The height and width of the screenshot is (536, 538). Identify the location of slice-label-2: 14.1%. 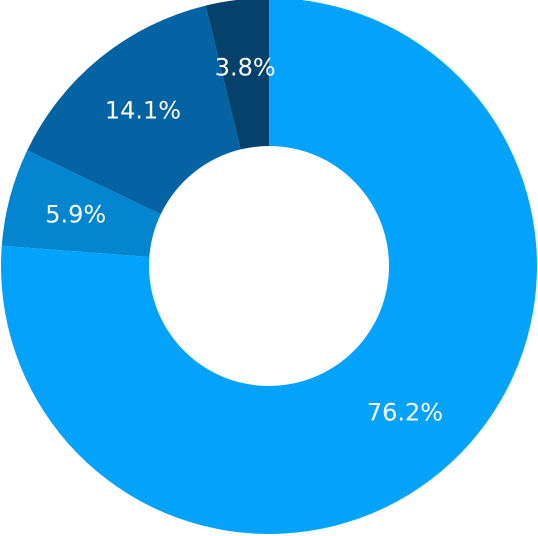
(143, 111).